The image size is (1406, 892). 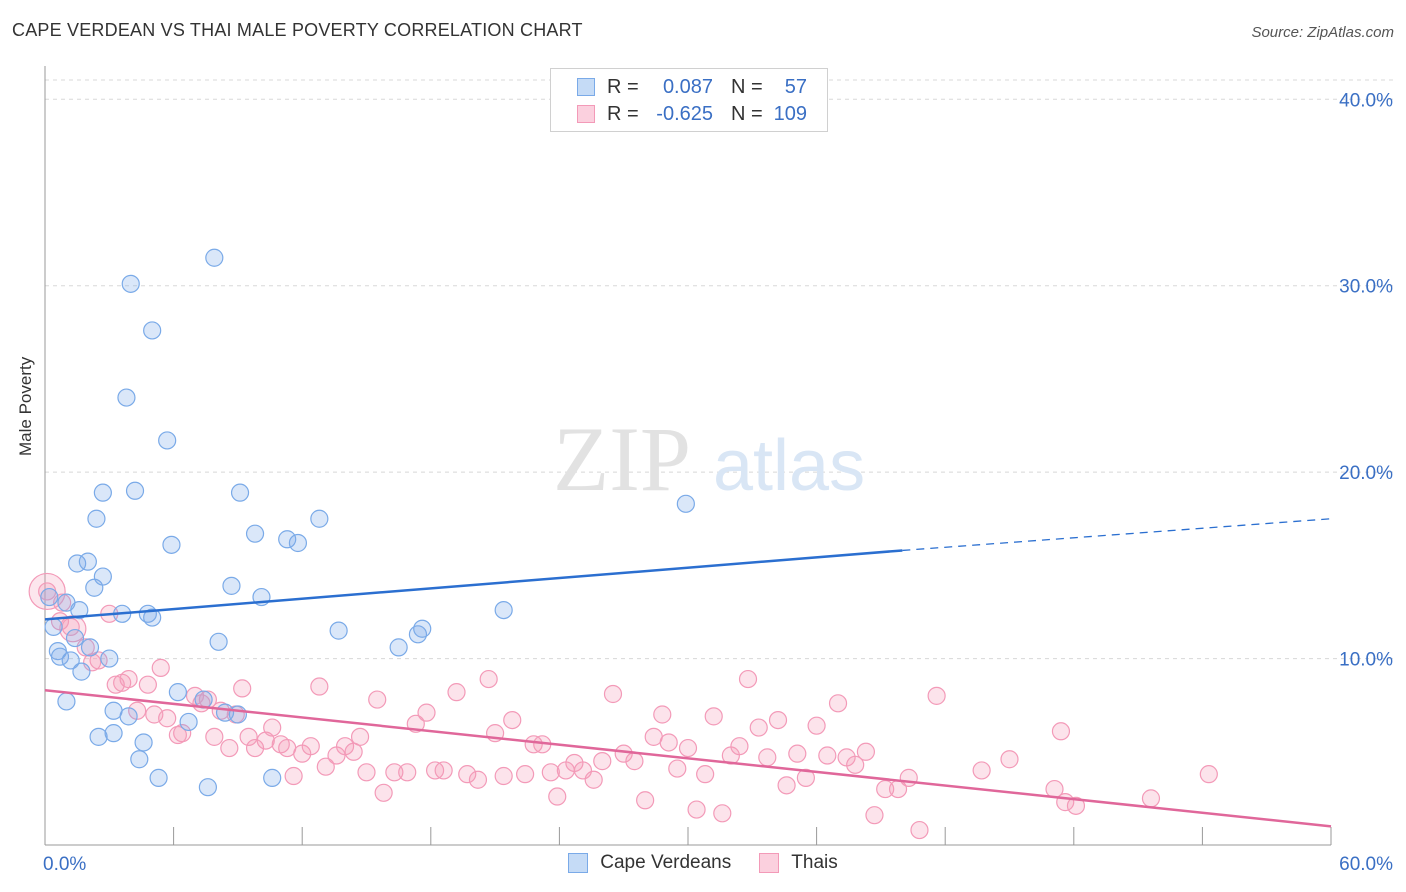 What do you see at coordinates (1366, 287) in the screenshot?
I see `y-tick-label: 30.0%` at bounding box center [1366, 287].